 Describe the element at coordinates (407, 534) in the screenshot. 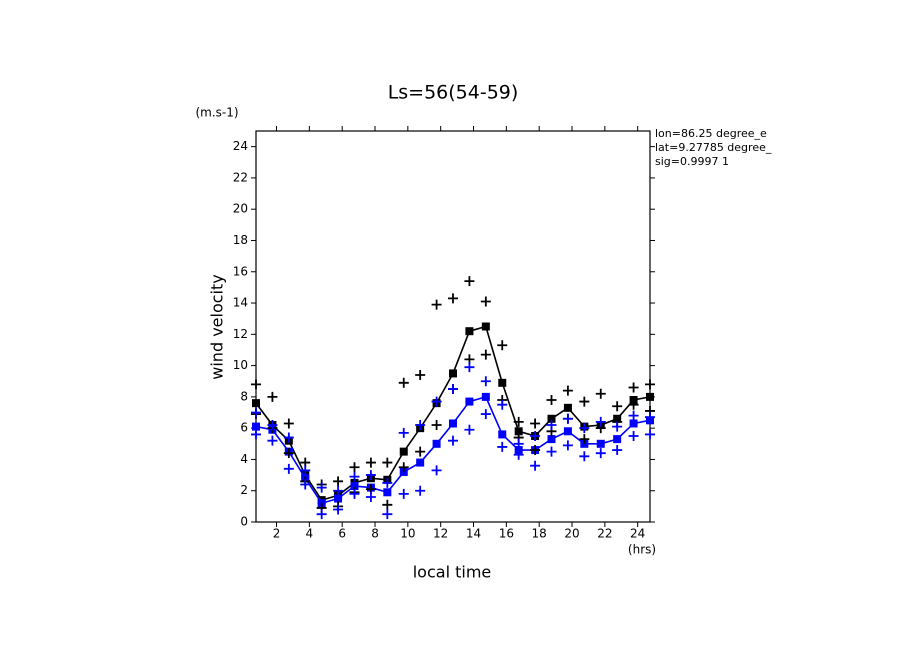

I see `x-tick-label: 10` at that location.